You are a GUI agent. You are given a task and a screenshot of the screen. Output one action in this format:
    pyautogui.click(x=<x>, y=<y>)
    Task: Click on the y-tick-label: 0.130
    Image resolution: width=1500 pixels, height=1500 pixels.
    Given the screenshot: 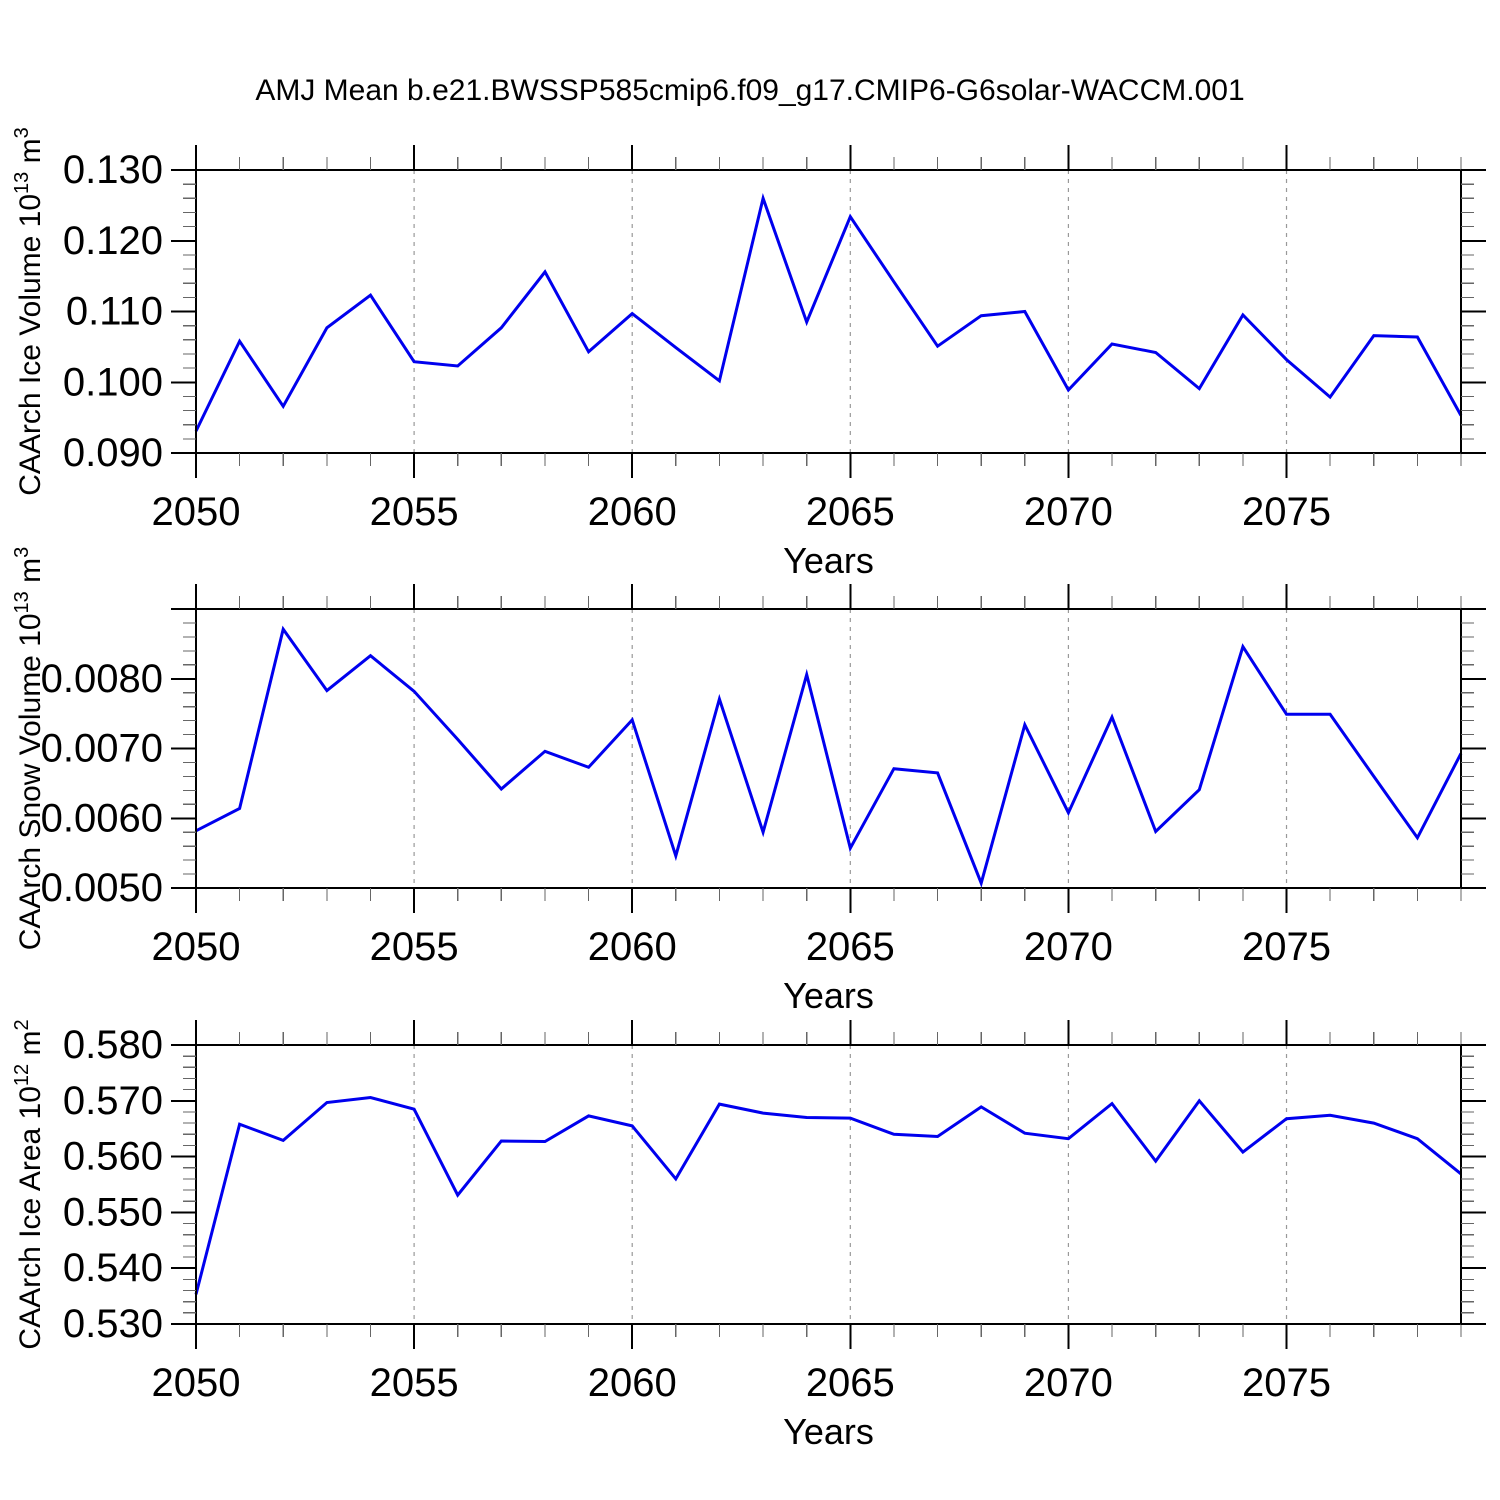 What is the action you would take?
    pyautogui.click(x=113, y=170)
    